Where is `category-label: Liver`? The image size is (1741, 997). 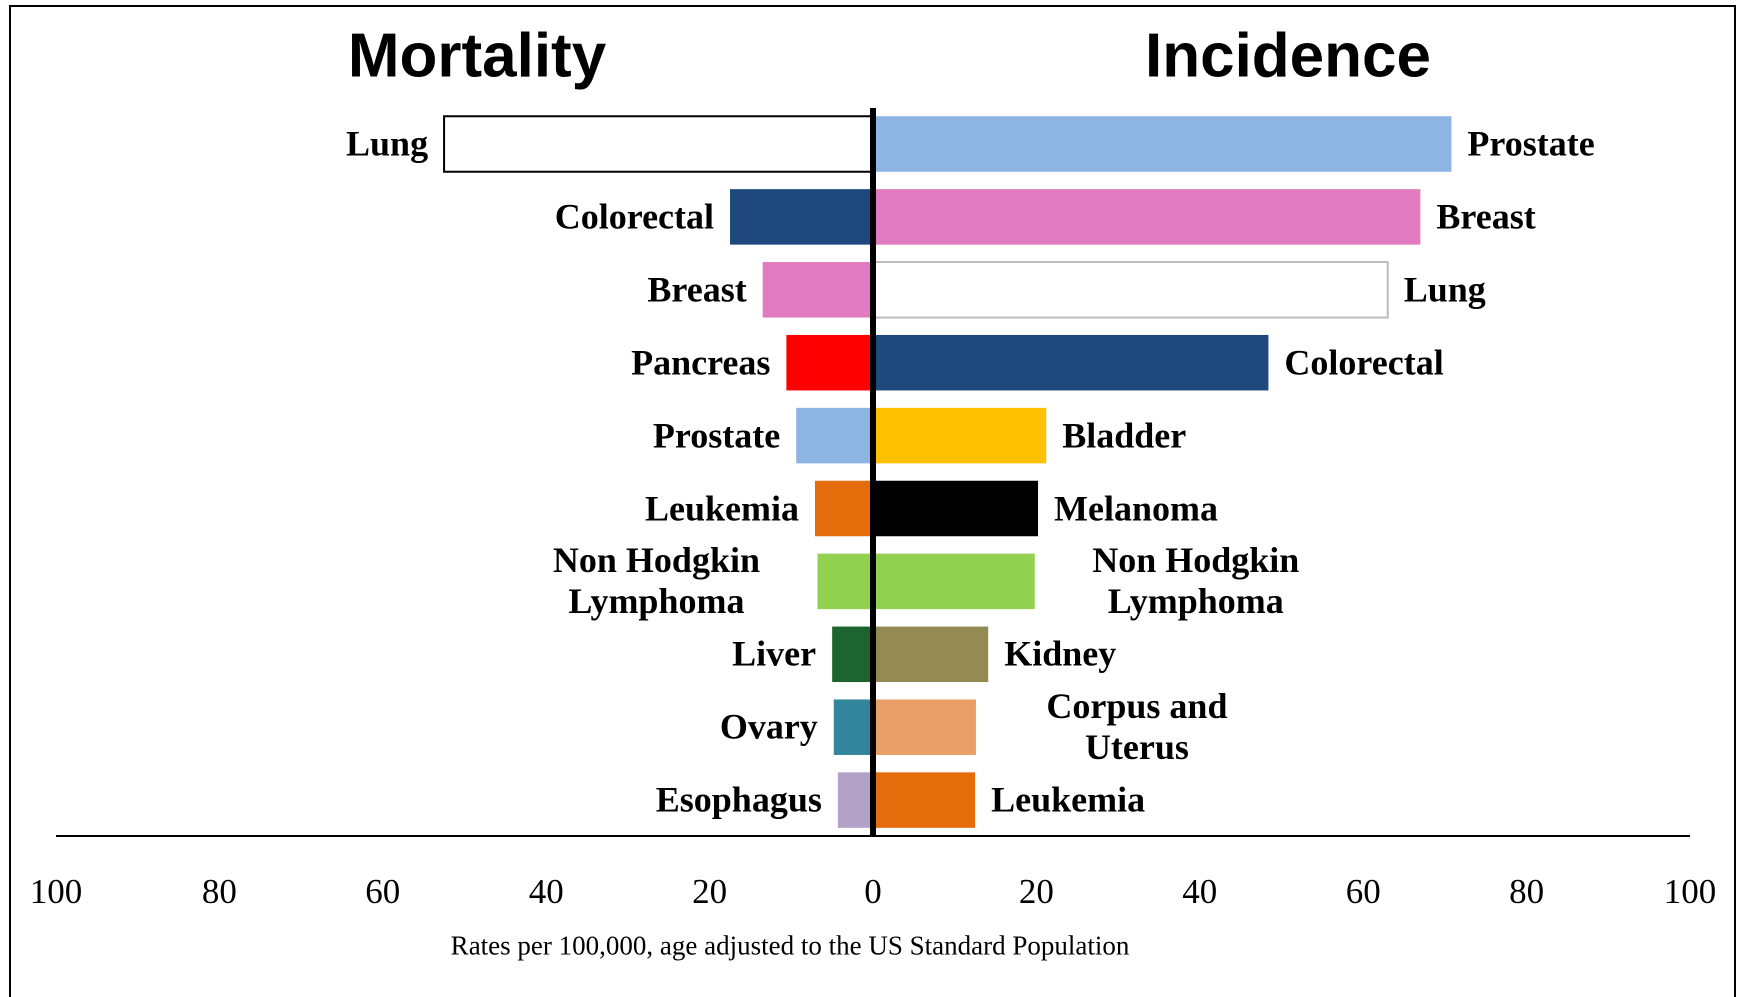 category-label: Liver is located at coordinates (774, 653).